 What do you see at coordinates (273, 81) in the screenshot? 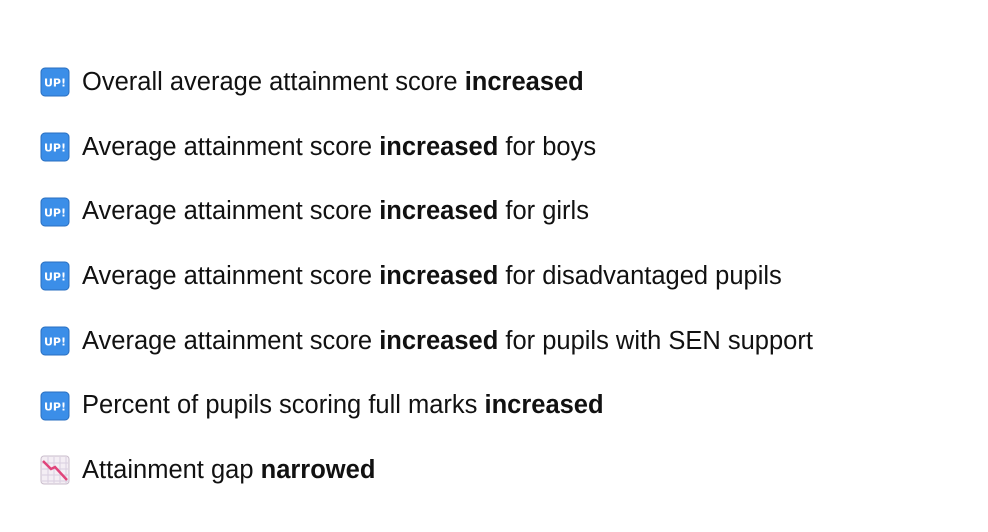
I see `item-text-before: Overall average attainment score` at bounding box center [273, 81].